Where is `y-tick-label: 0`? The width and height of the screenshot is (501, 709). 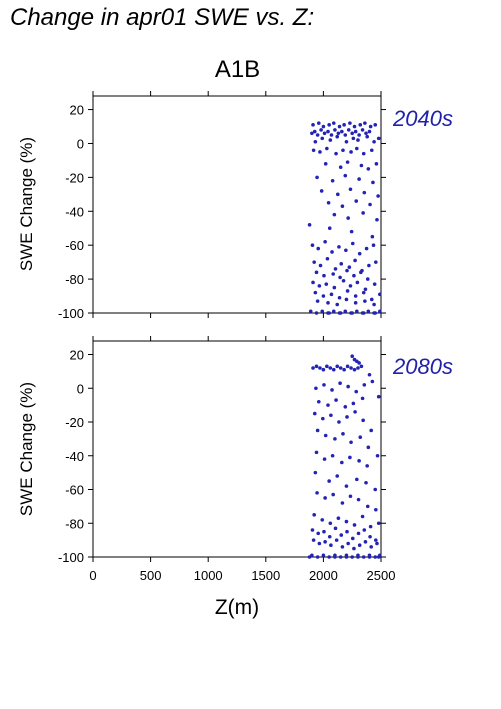 y-tick-label: 0 is located at coordinates (80, 143).